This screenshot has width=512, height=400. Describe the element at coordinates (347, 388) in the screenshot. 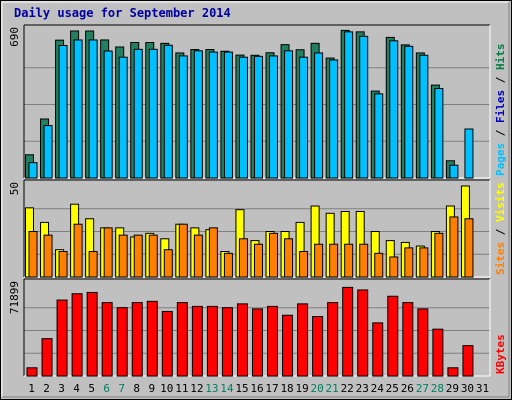

I see `x-tick-label-day-22: 22` at that location.